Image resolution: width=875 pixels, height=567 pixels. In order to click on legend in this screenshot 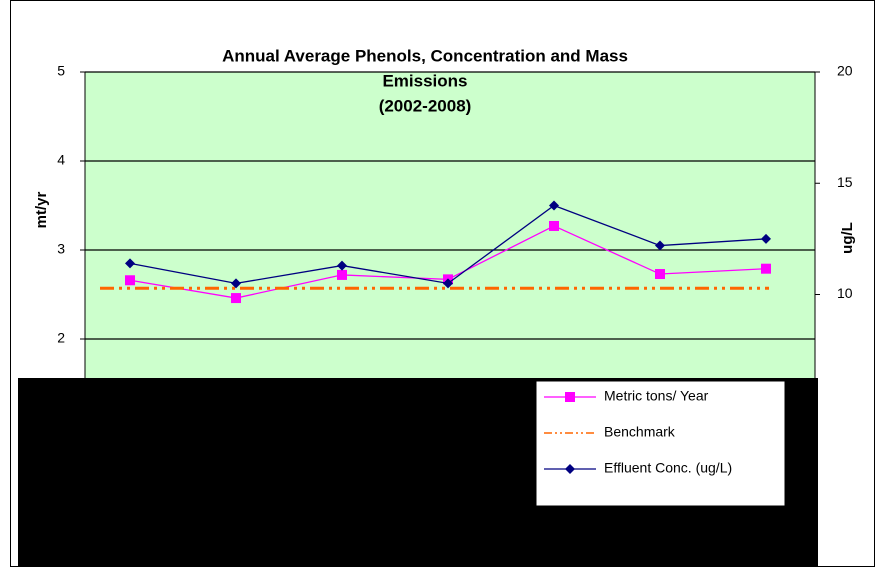, I will do `click(660, 443)`.